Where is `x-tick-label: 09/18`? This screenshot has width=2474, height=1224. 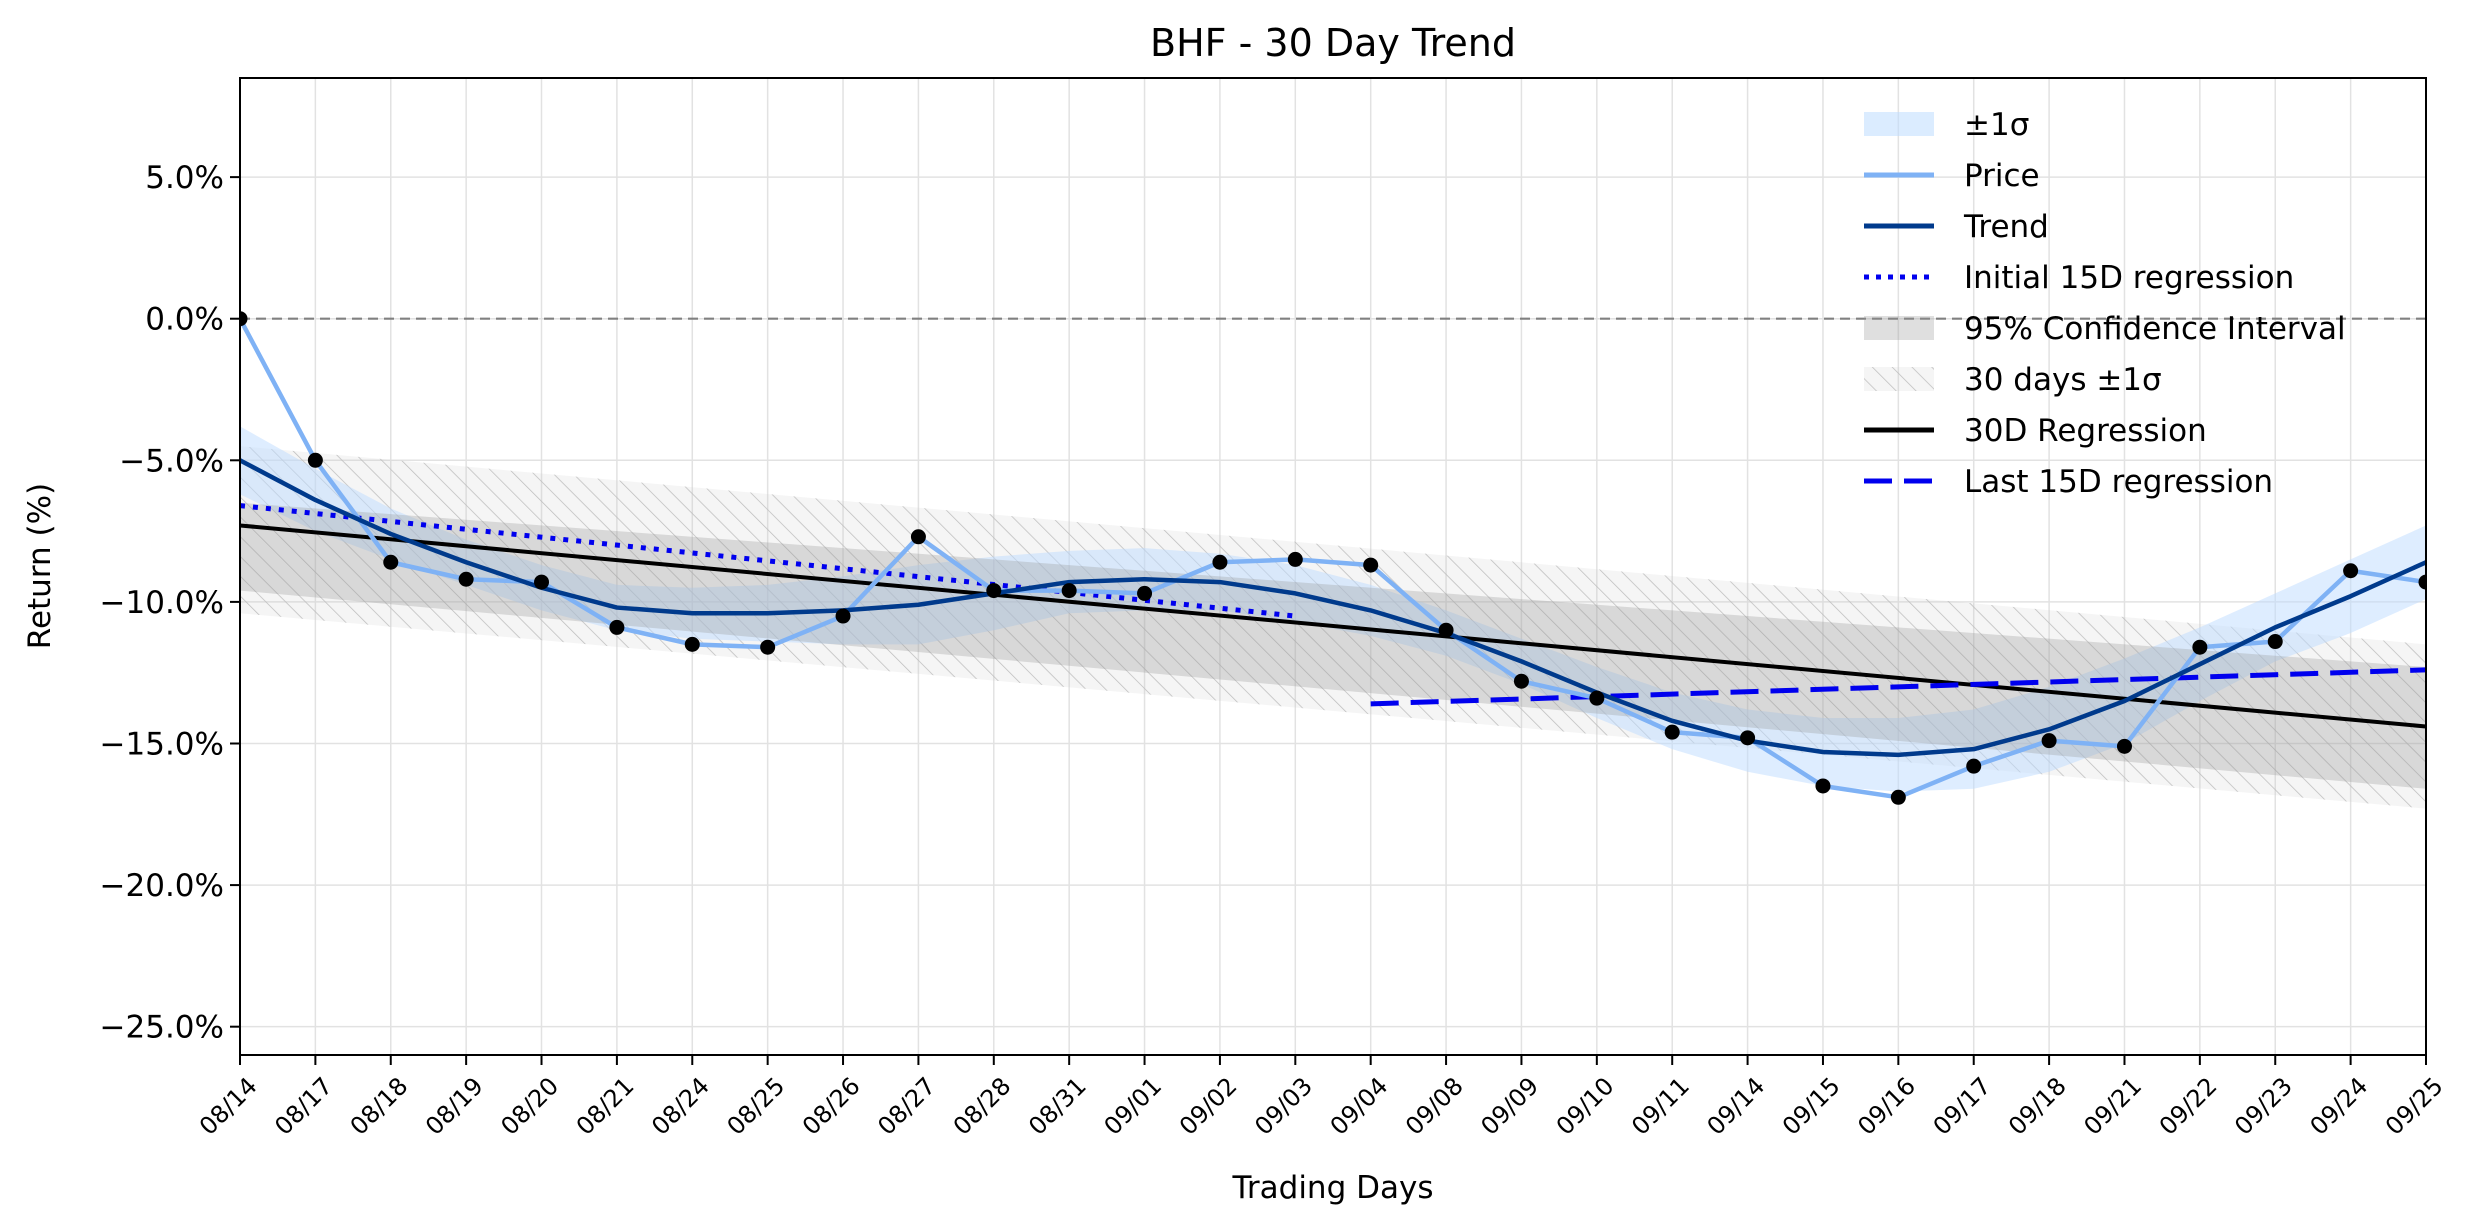 x-tick-label: 09/18 is located at coordinates (2037, 1106).